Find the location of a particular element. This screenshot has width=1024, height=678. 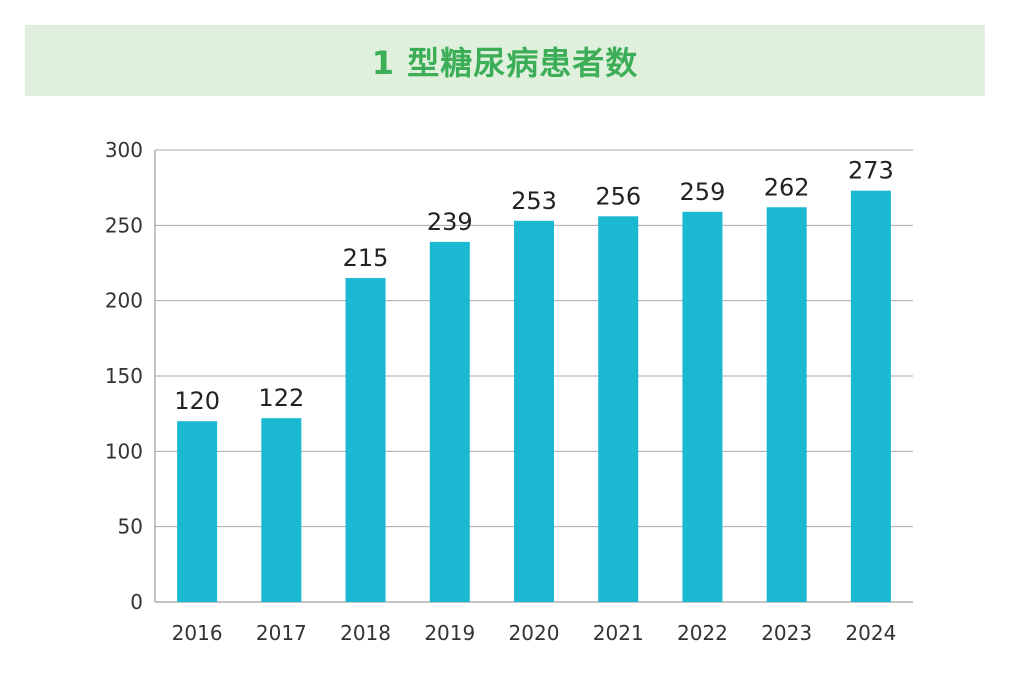

x-tick-label-2019: 2019 is located at coordinates (449, 633).